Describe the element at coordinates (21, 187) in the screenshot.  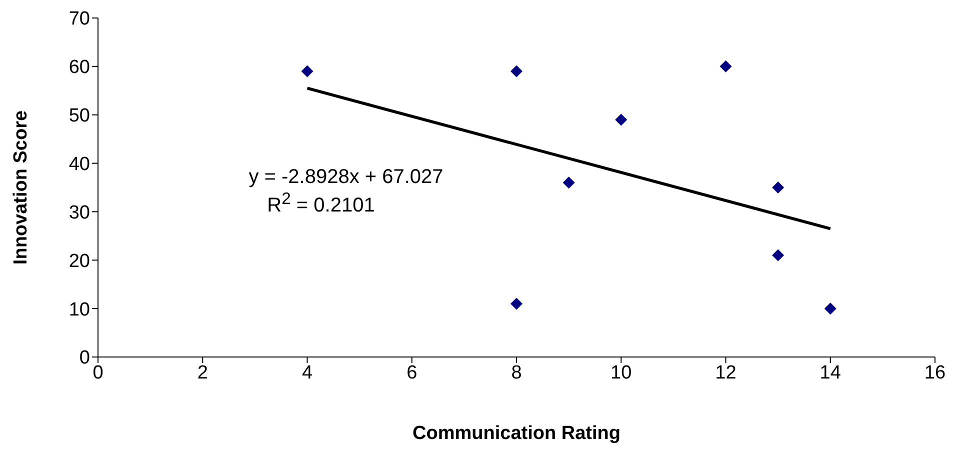
I see `y-axis-title: Innovation Score` at that location.